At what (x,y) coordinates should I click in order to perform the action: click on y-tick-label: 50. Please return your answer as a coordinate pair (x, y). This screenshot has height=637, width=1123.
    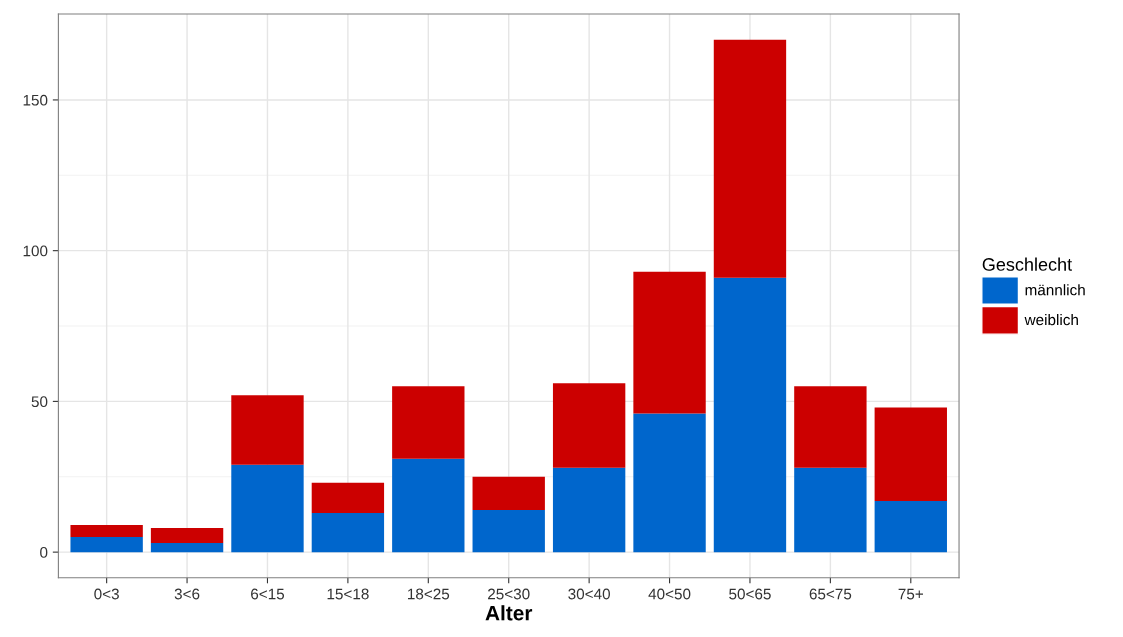
    Looking at the image, I should click on (39, 402).